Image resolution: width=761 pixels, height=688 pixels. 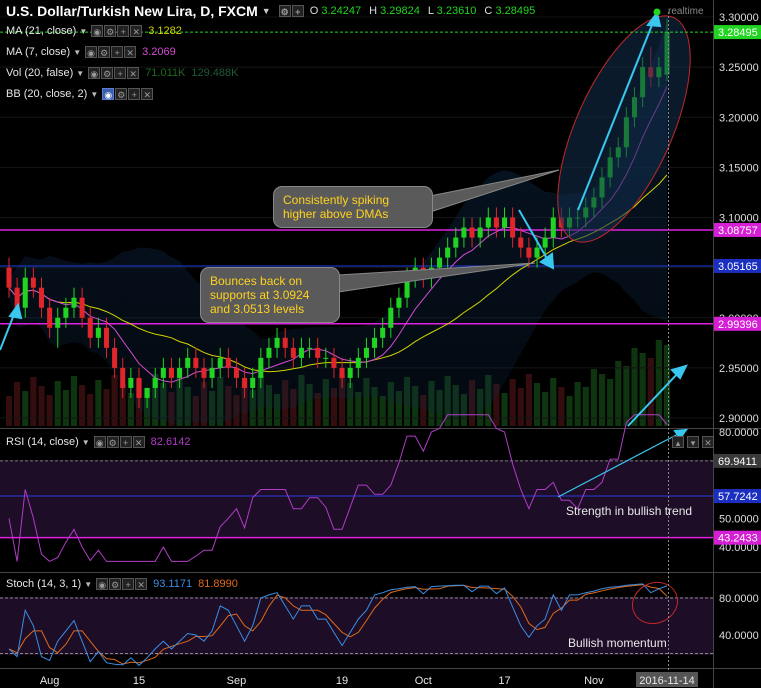 What do you see at coordinates (657, 12) in the screenshot?
I see `realtime-dot` at bounding box center [657, 12].